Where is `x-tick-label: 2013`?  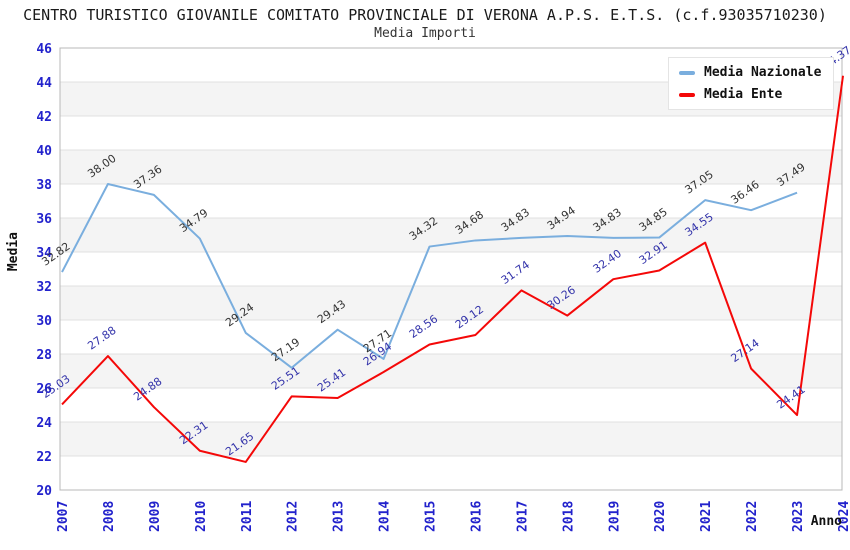 x-tick-label: 2013 is located at coordinates (339, 516).